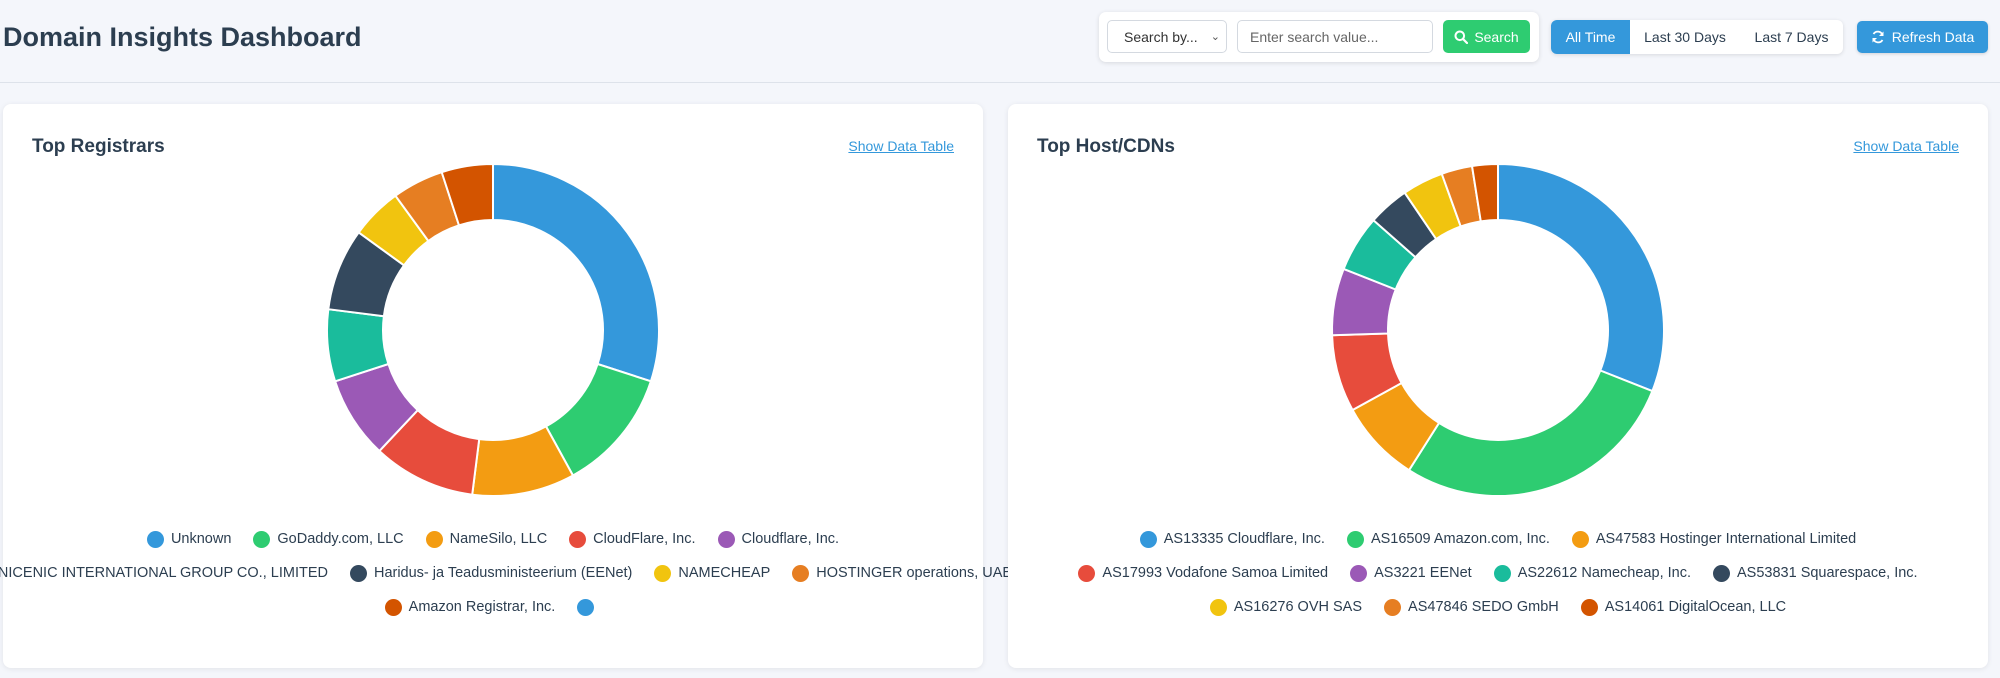 The width and height of the screenshot is (2000, 678). I want to click on legend-label: Unknown, so click(201, 539).